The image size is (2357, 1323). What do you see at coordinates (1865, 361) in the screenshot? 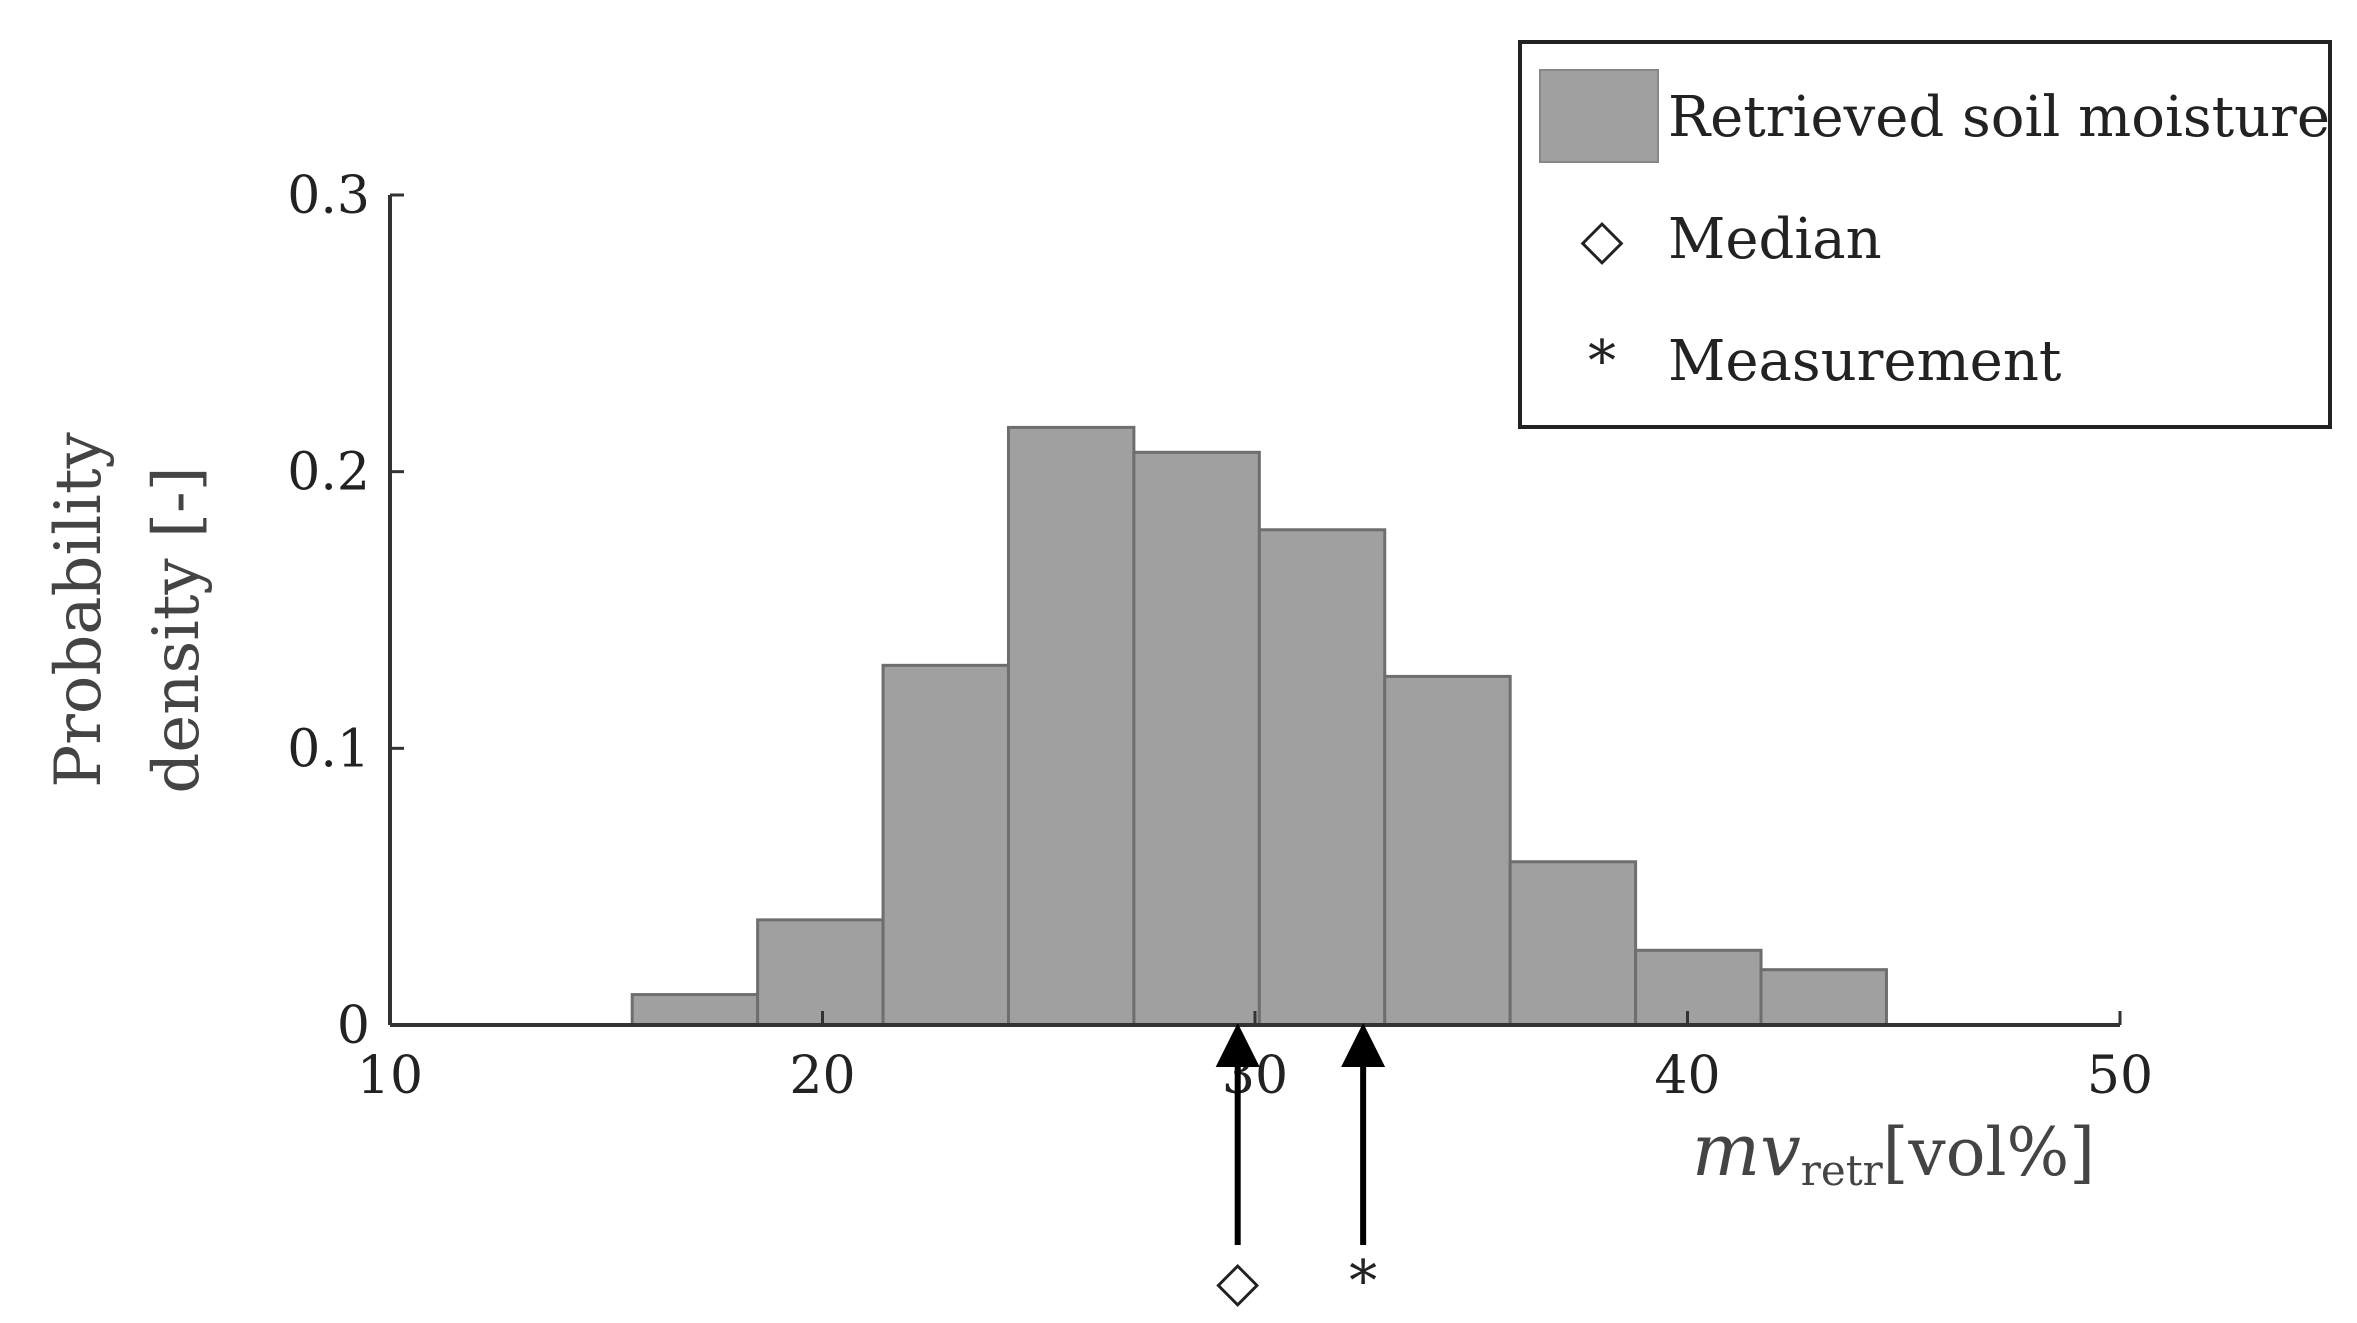
I see `legend-label-measurement: Measurement` at bounding box center [1865, 361].